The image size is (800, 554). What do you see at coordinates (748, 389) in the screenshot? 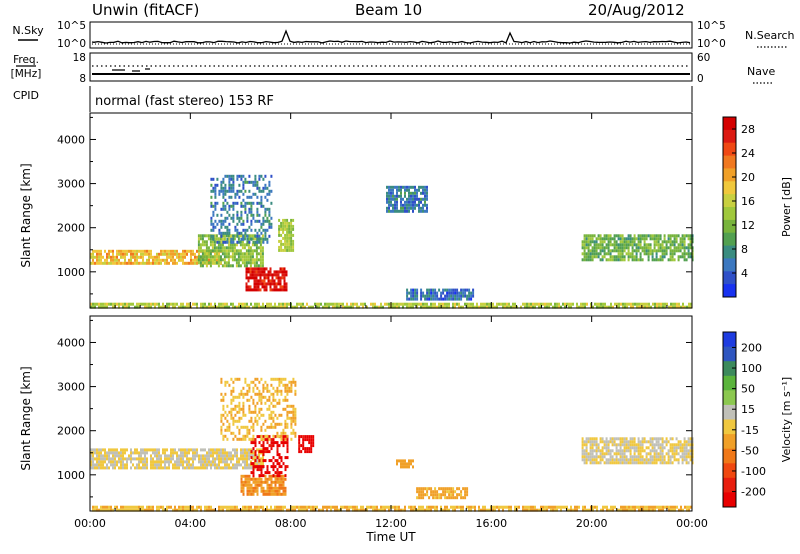
I see `colorbar-tick-label: 50` at bounding box center [748, 389].